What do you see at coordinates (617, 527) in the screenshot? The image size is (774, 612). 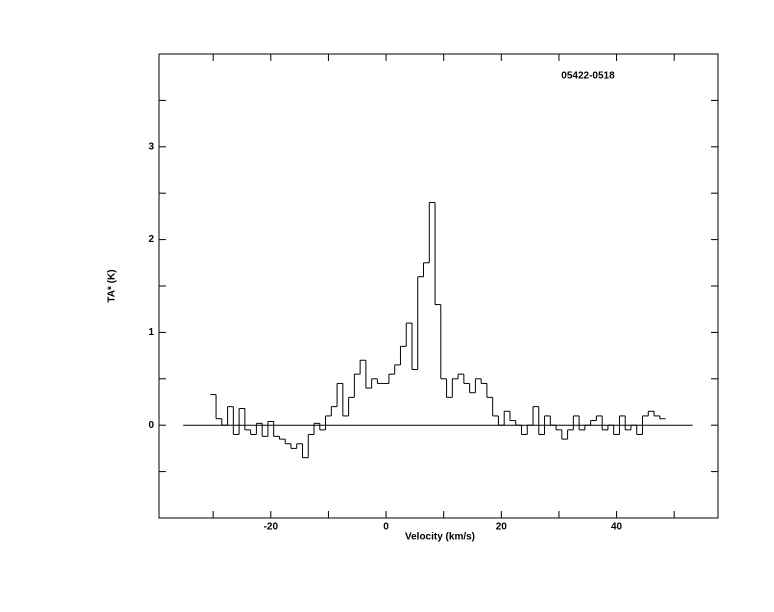 I see `x-tick-label: 40` at bounding box center [617, 527].